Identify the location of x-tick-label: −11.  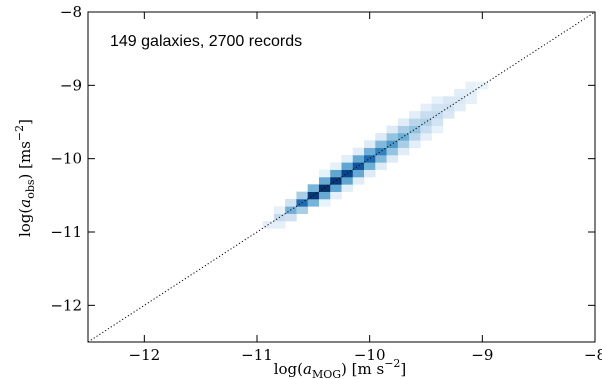
(257, 355).